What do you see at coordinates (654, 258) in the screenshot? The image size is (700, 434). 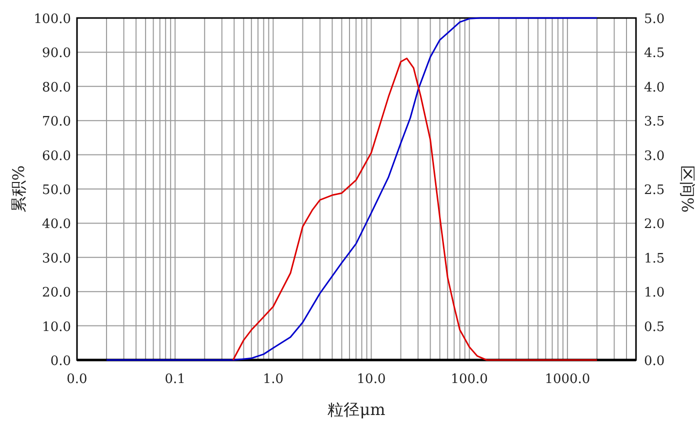 I see `y2-tick-label: 1.5` at bounding box center [654, 258].